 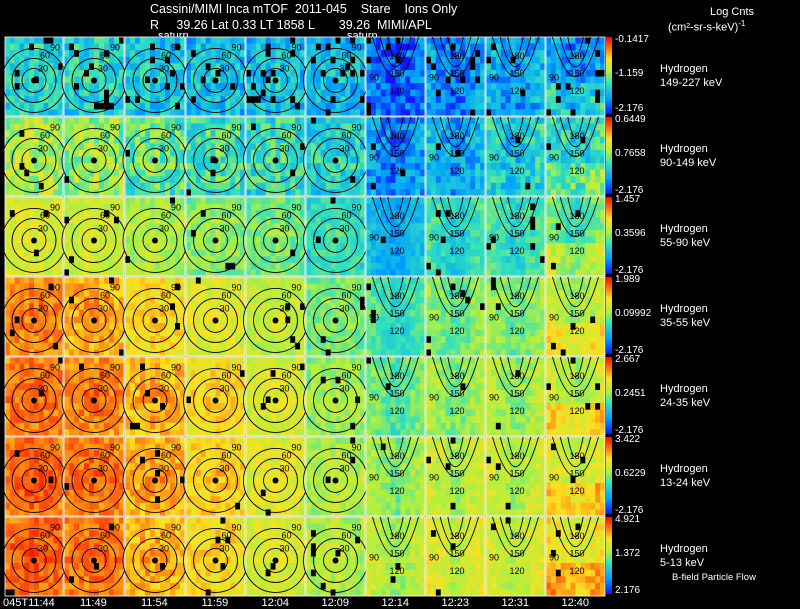 What do you see at coordinates (155, 240) in the screenshot?
I see `saturn-marker` at bounding box center [155, 240].